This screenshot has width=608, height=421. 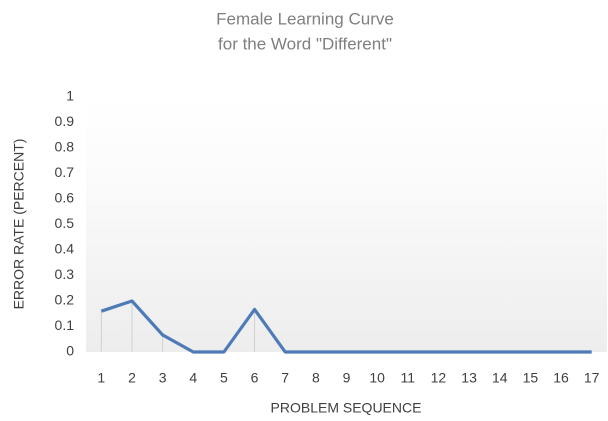 I want to click on y-tick-label: 0.1, so click(x=65, y=325).